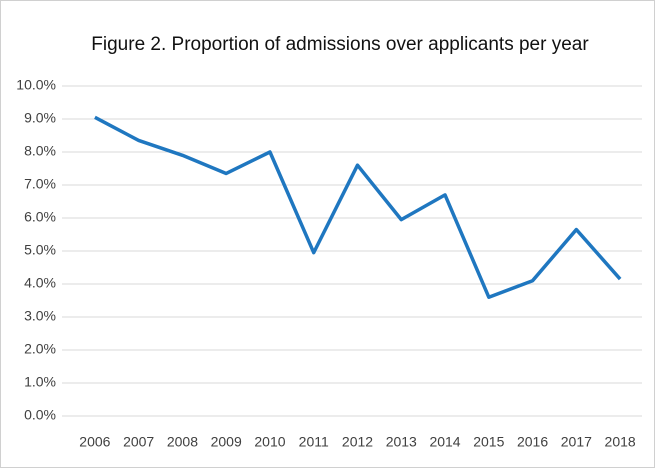 The image size is (655, 468). What do you see at coordinates (182, 442) in the screenshot?
I see `x-tick-label: 2008` at bounding box center [182, 442].